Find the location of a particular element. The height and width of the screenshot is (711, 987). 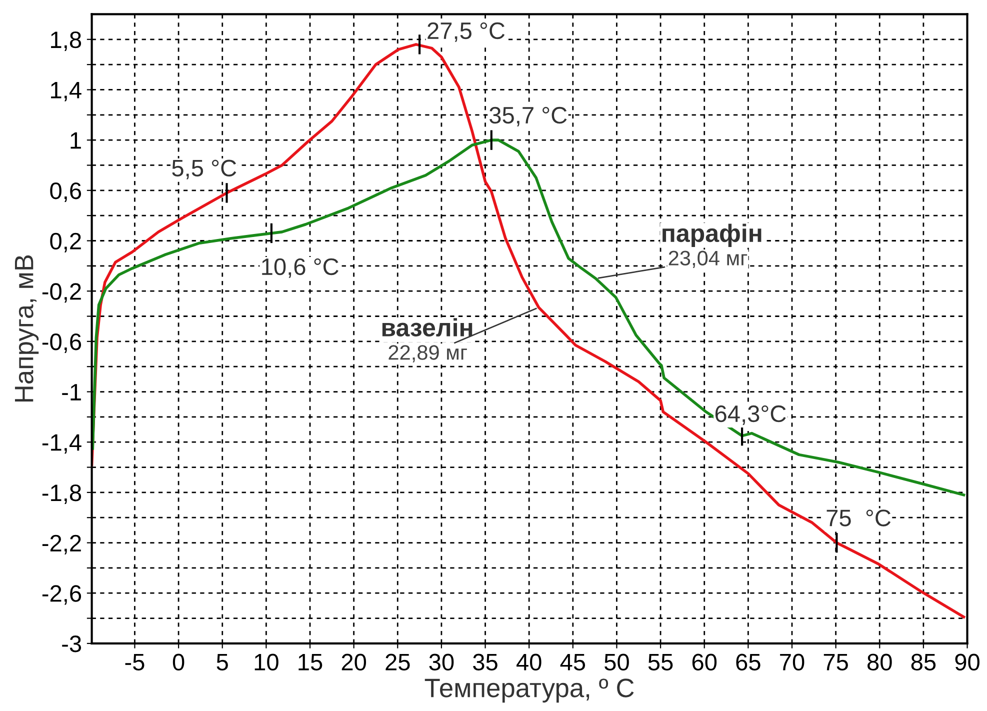

x-tick-label: 20 is located at coordinates (354, 662).